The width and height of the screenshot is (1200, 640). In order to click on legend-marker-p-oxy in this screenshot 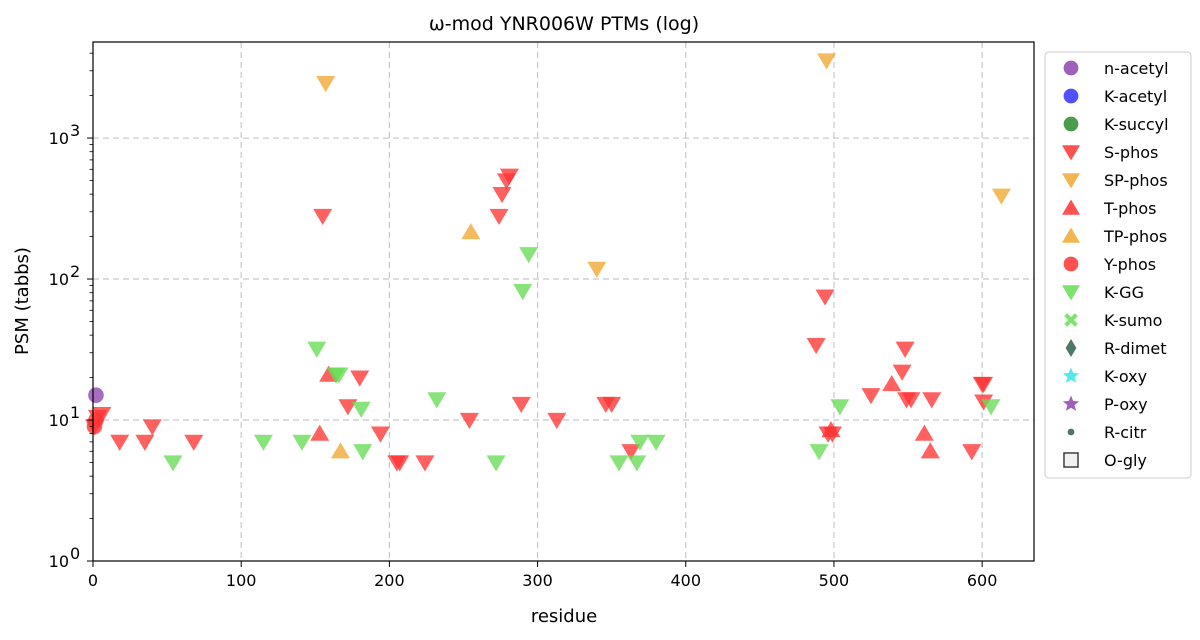, I will do `click(1071, 403)`.